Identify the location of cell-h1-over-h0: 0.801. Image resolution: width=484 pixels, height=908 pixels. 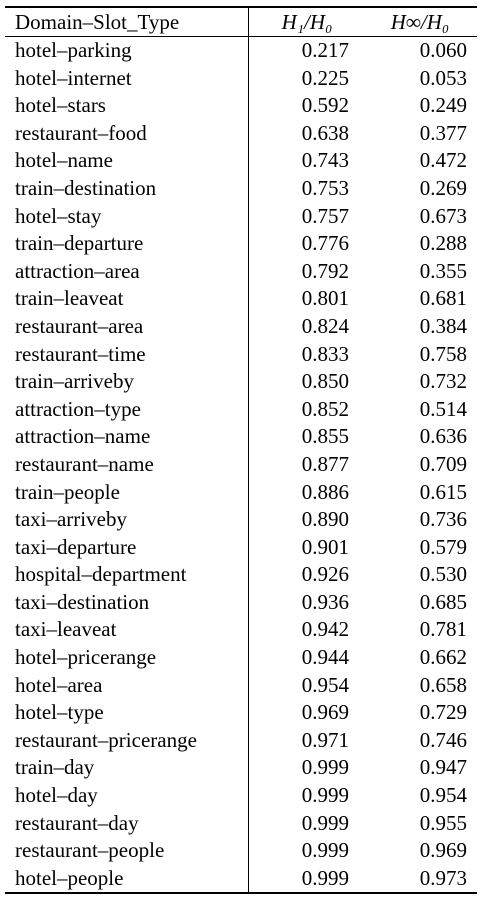
(325, 298).